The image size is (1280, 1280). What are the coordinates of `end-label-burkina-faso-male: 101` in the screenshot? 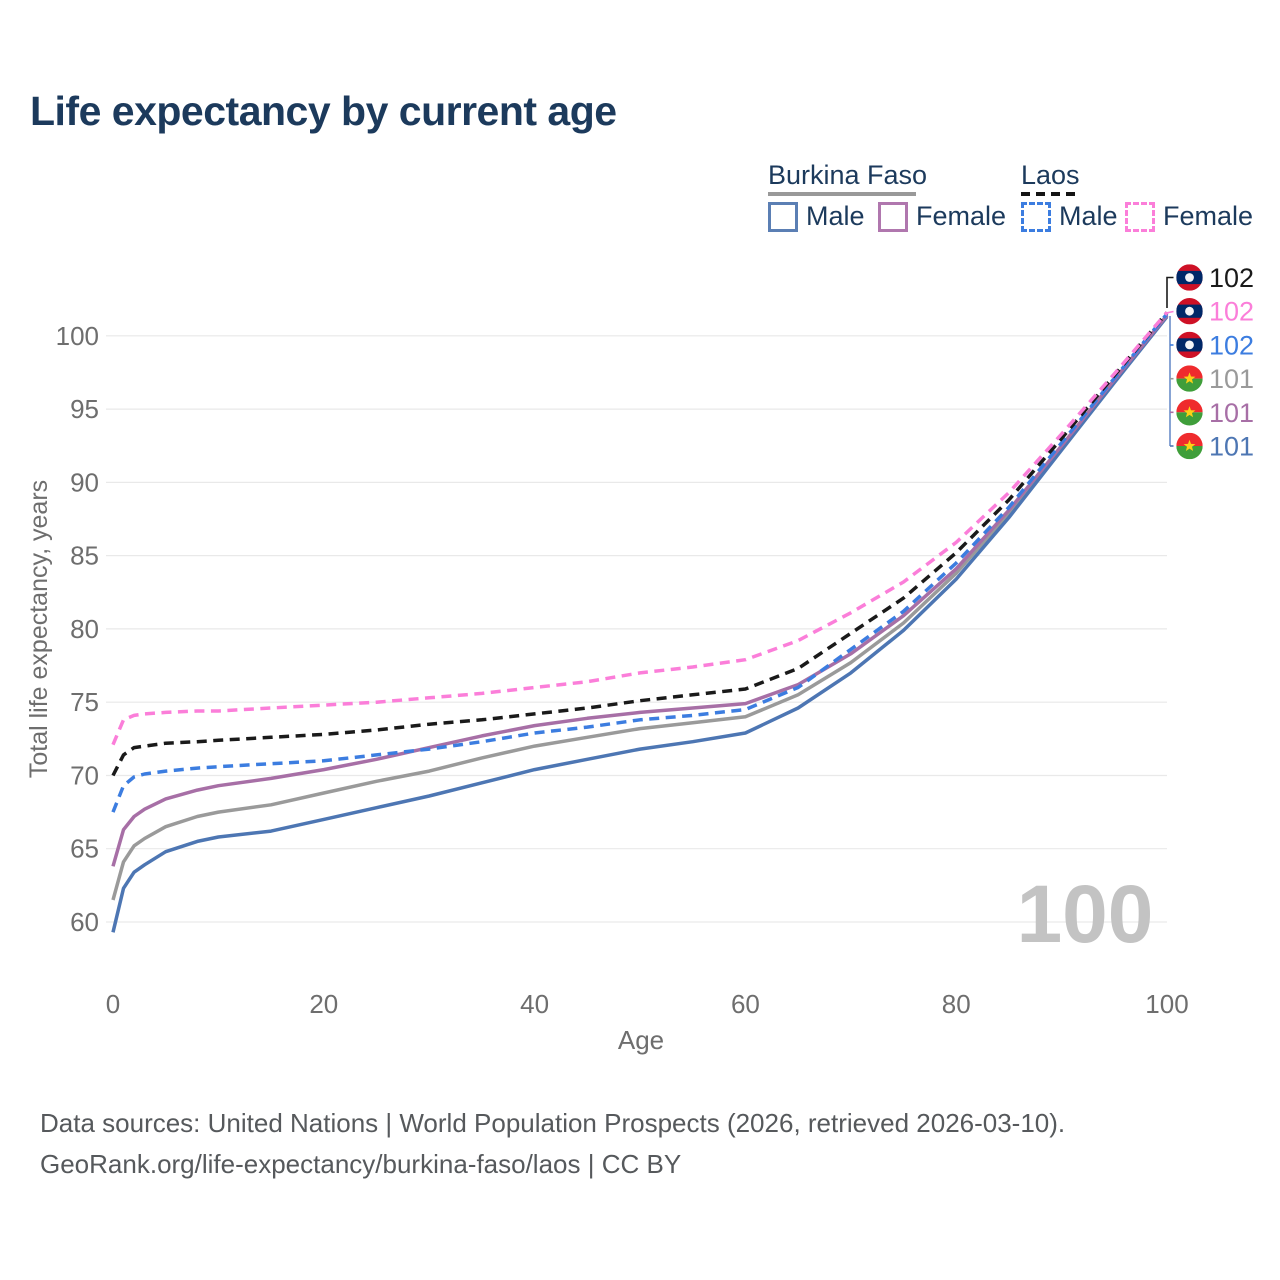 It's located at (1231, 447).